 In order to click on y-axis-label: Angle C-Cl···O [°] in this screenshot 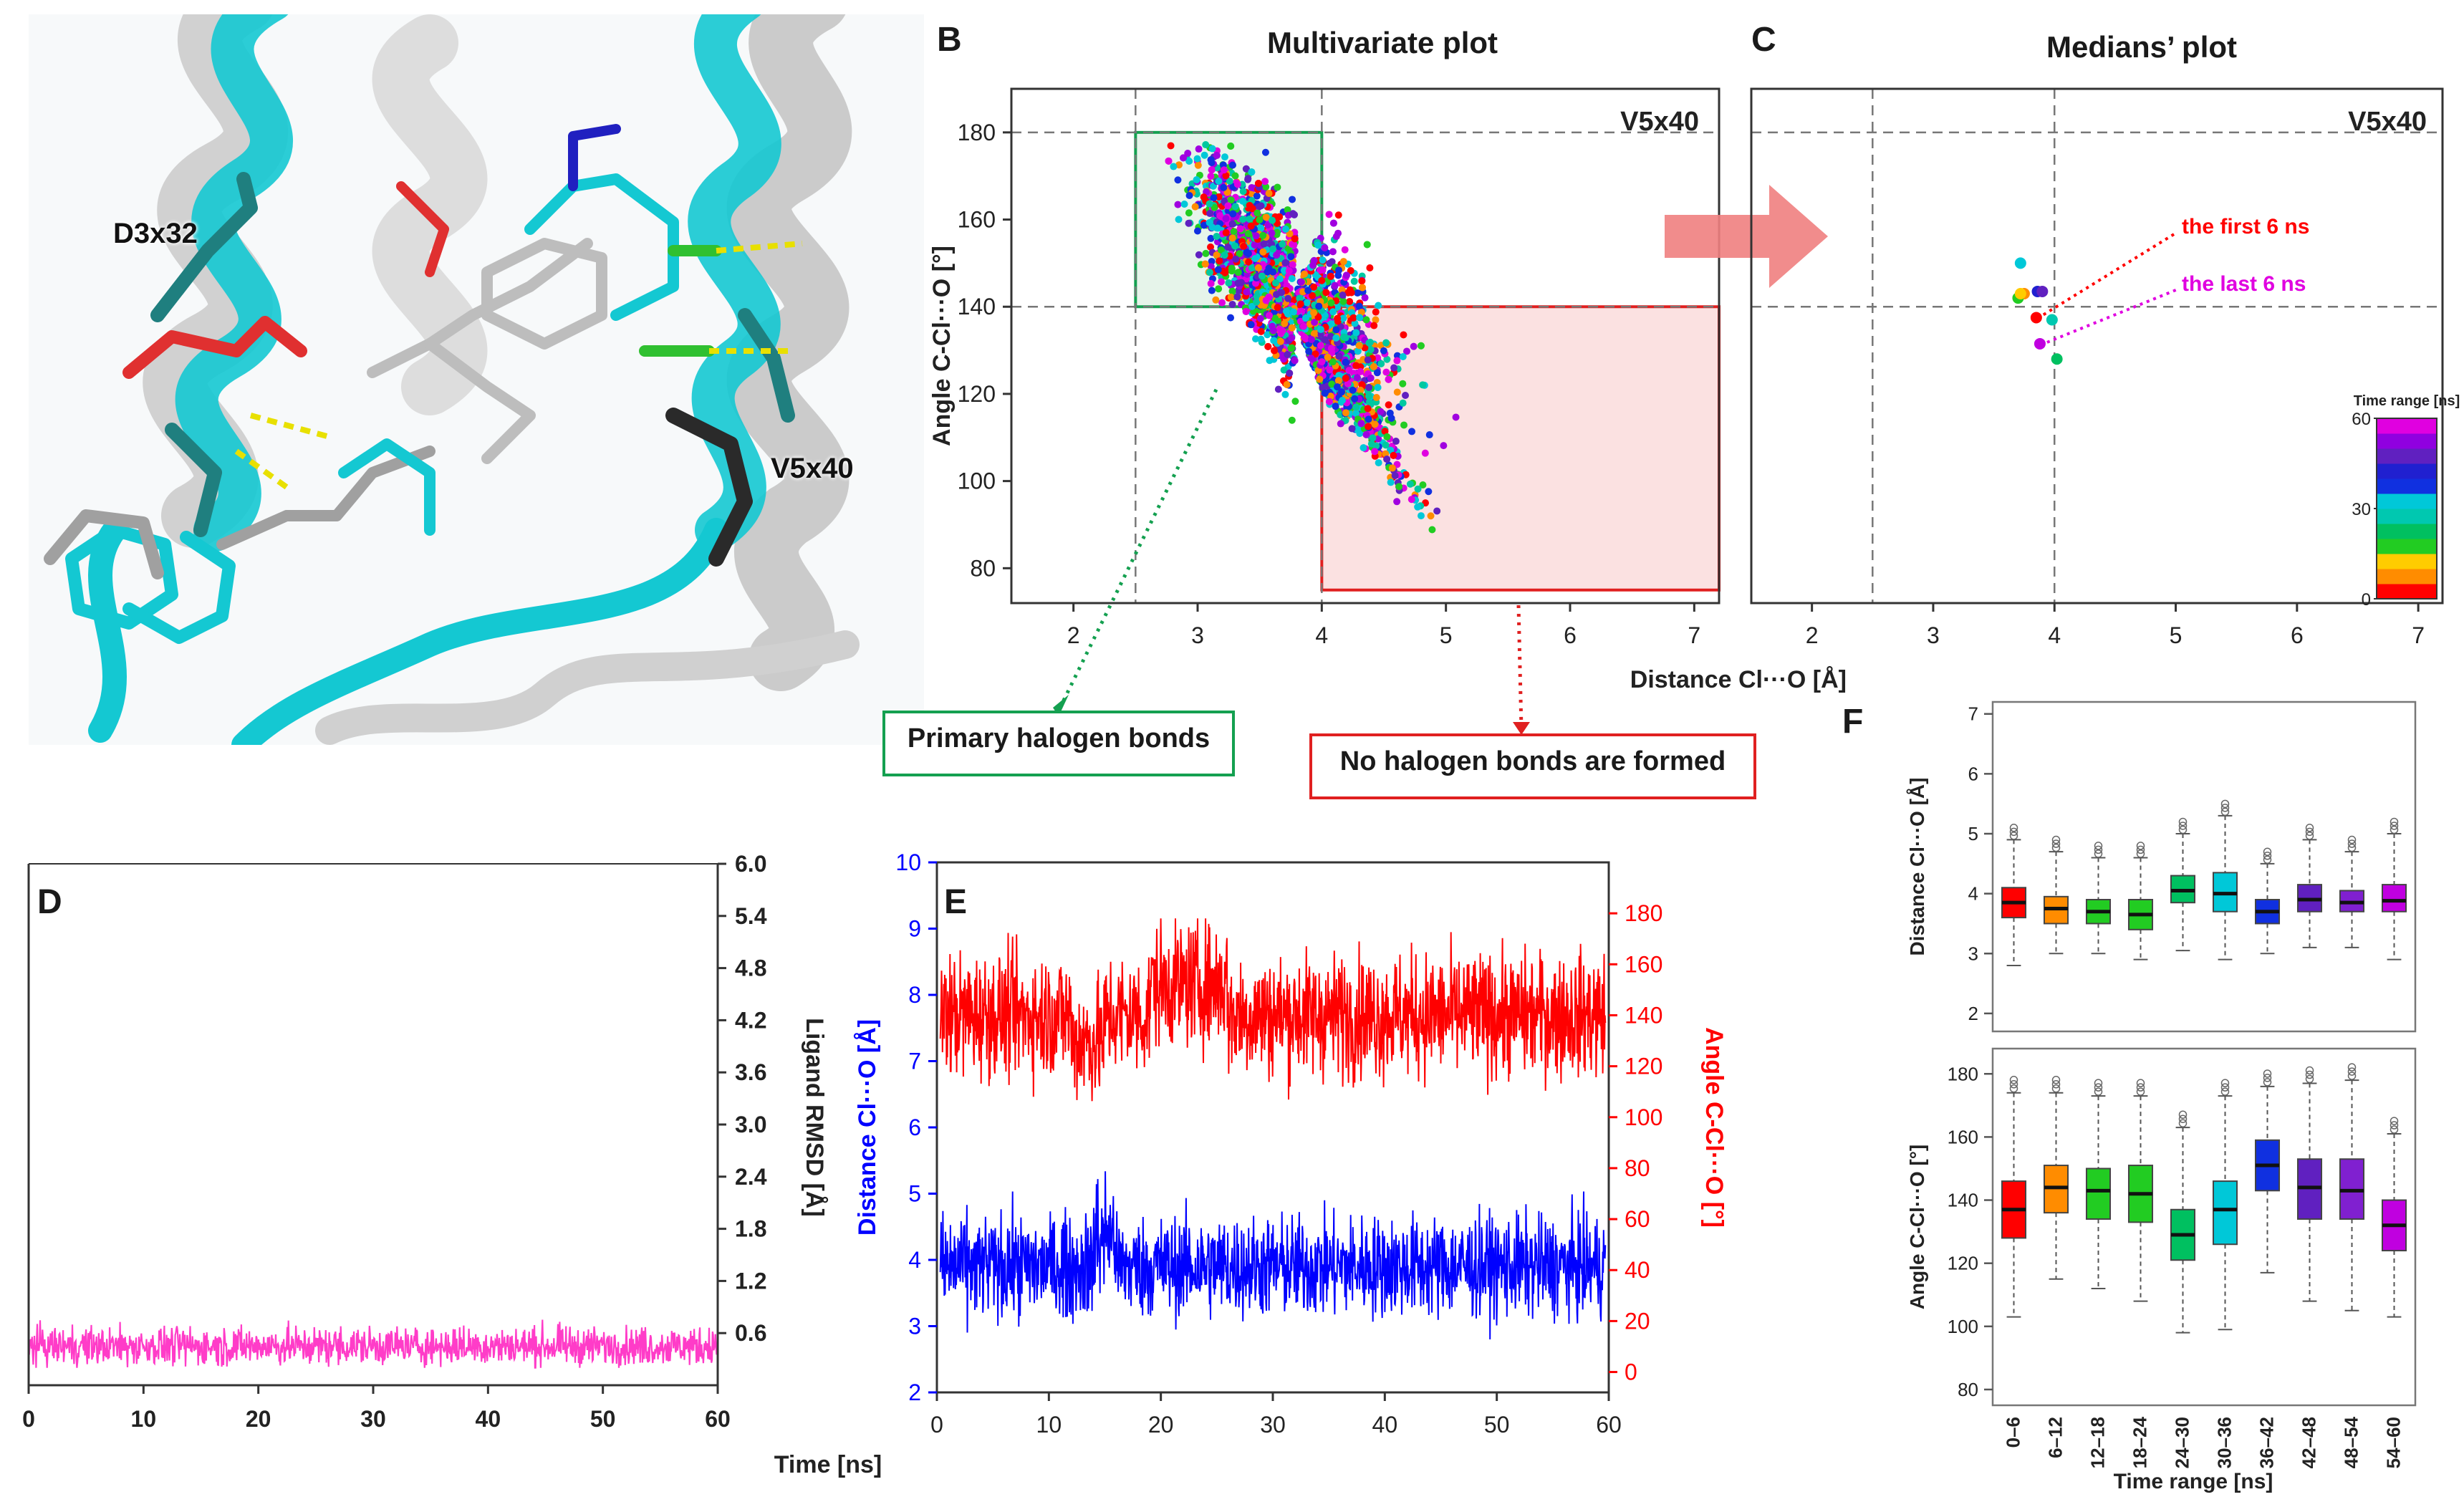, I will do `click(1917, 1227)`.